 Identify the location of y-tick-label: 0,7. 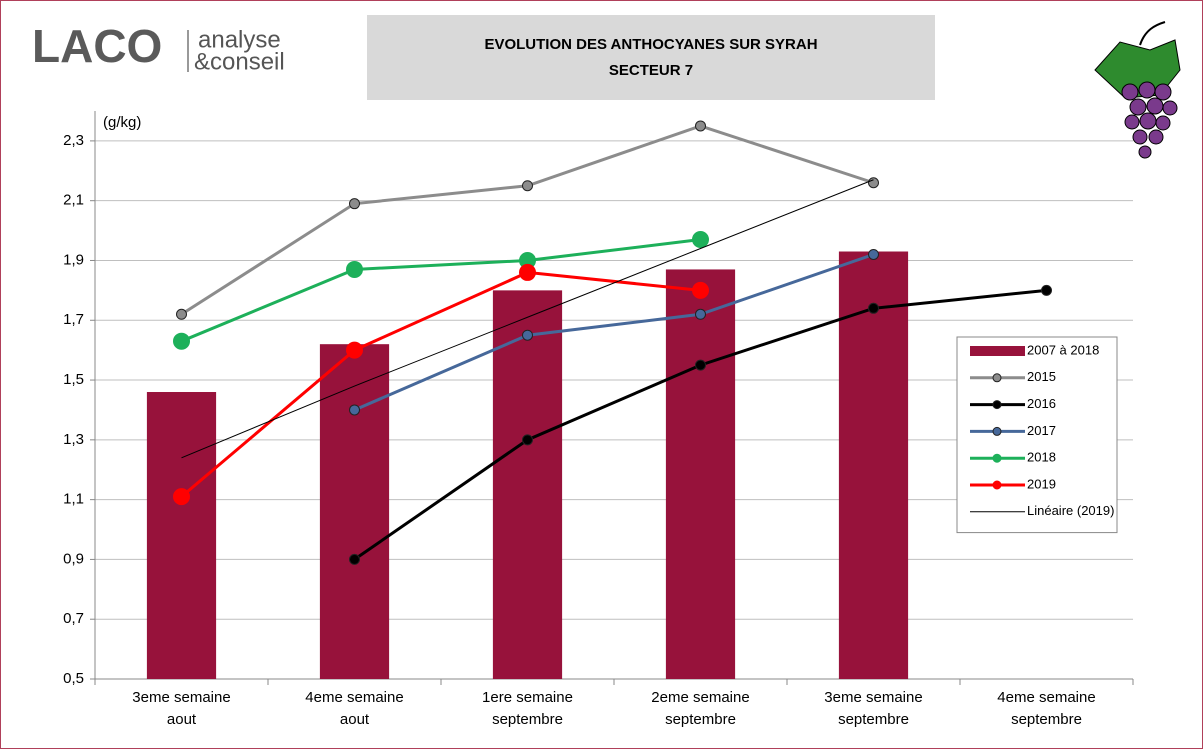
(73, 618).